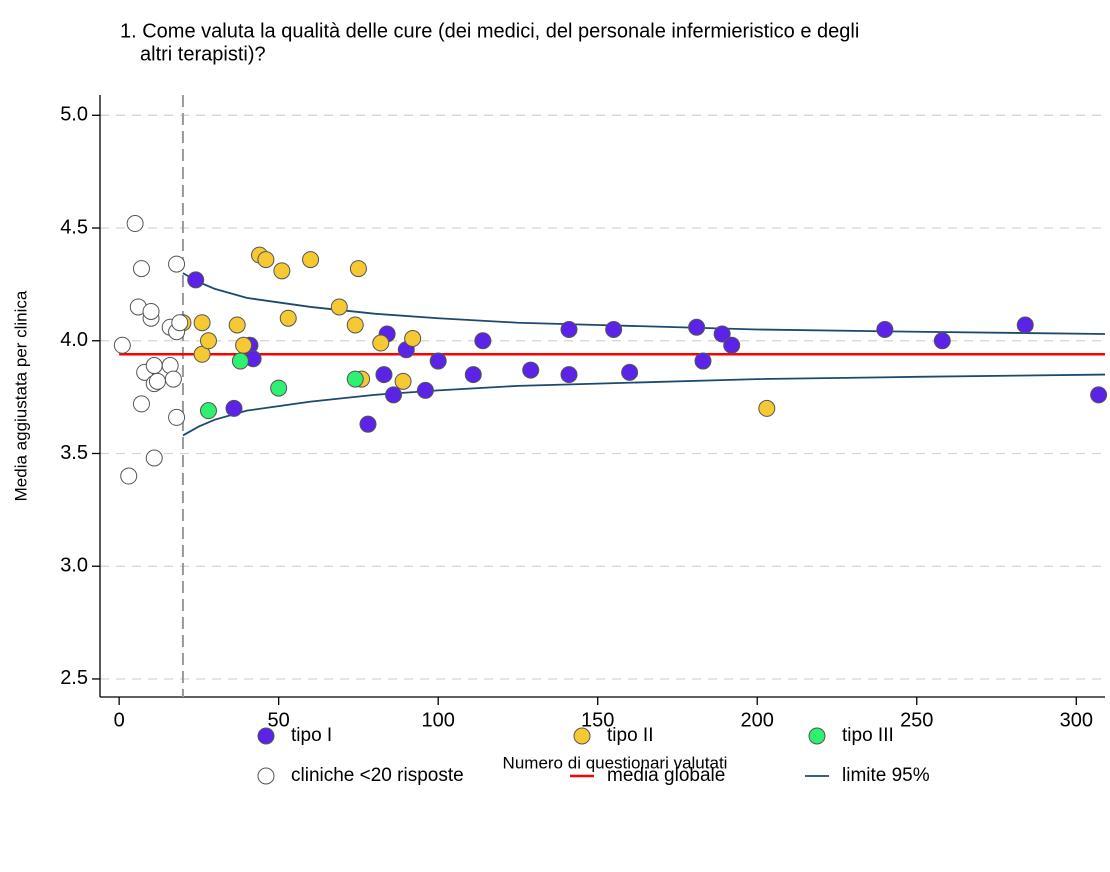  Describe the element at coordinates (279, 720) in the screenshot. I see `x-tick-label: 50` at that location.